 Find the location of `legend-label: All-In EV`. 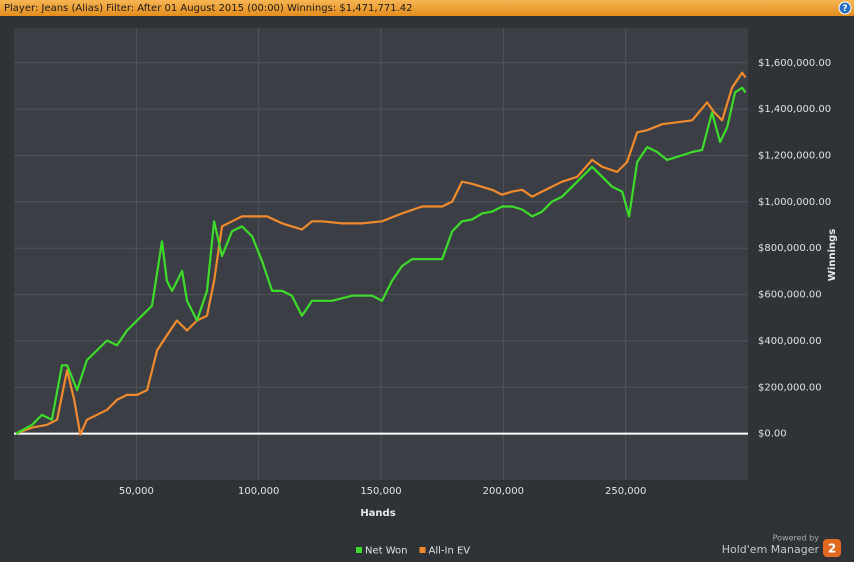

legend-label: All-In EV is located at coordinates (450, 551).